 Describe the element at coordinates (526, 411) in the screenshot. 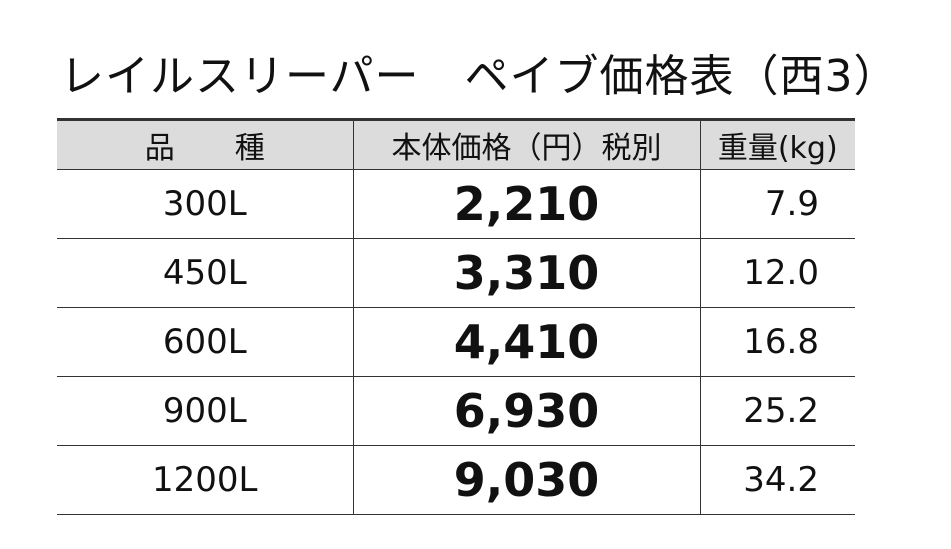

I see `cell: 6,930` at that location.